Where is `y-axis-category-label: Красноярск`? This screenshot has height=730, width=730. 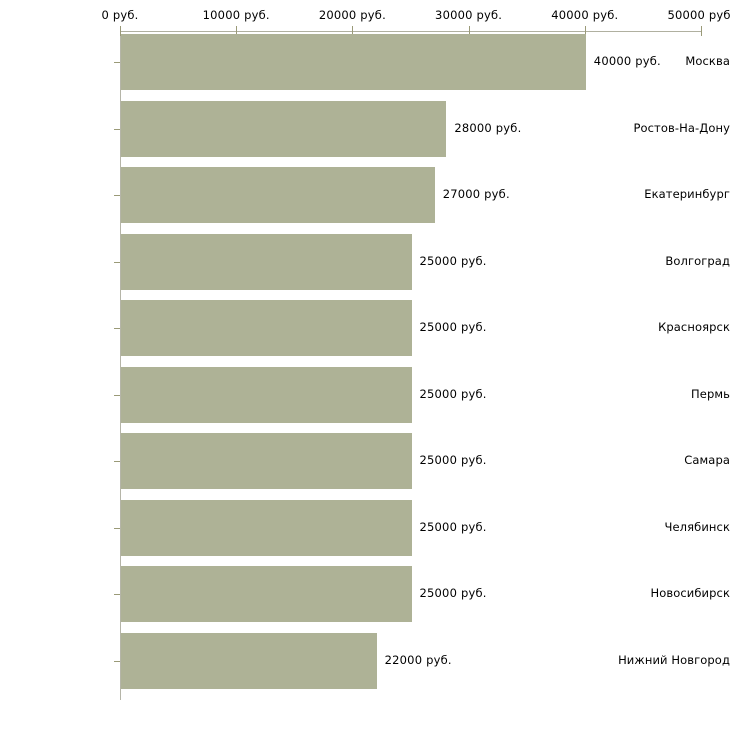
y-axis-category-label: Красноярск is located at coordinates (694, 327).